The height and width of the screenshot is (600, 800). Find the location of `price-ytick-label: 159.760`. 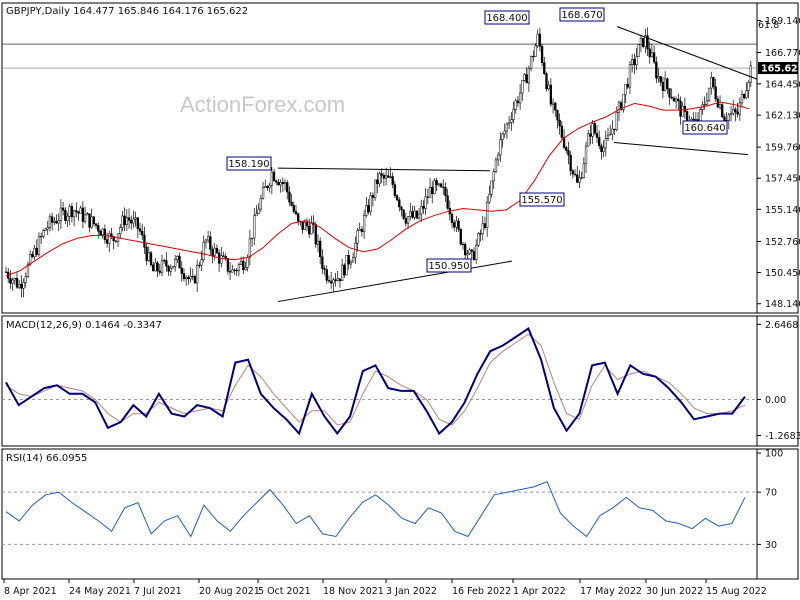

price-ytick-label: 159.760 is located at coordinates (782, 148).